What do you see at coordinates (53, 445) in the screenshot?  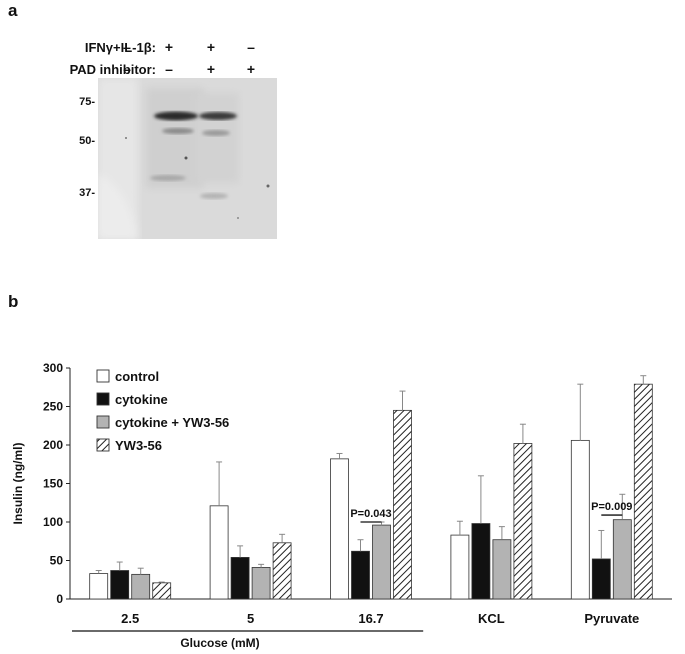 I see `y-tick-label: 200` at bounding box center [53, 445].